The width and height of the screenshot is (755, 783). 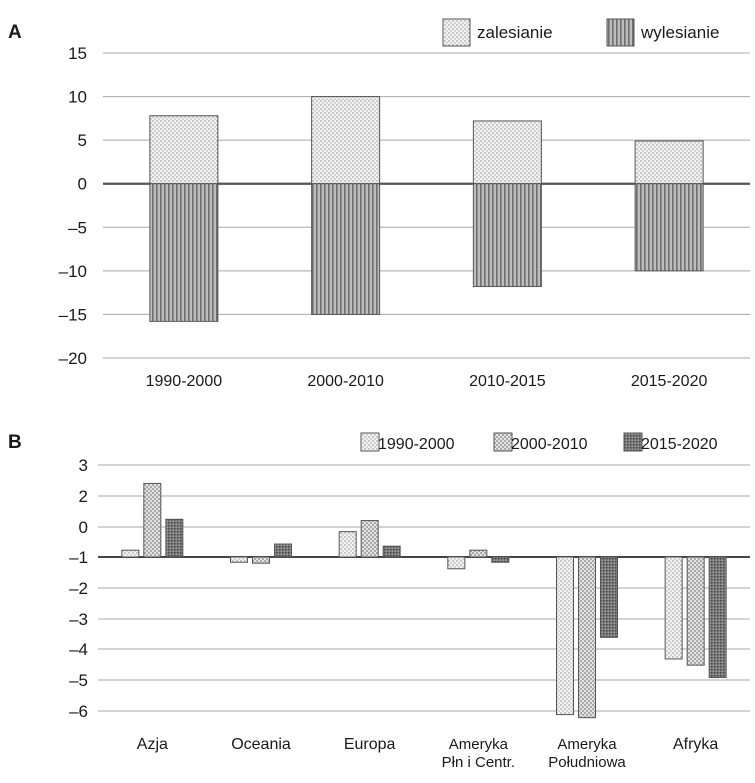 I want to click on y-tick-label-a: 5, so click(x=82, y=140).